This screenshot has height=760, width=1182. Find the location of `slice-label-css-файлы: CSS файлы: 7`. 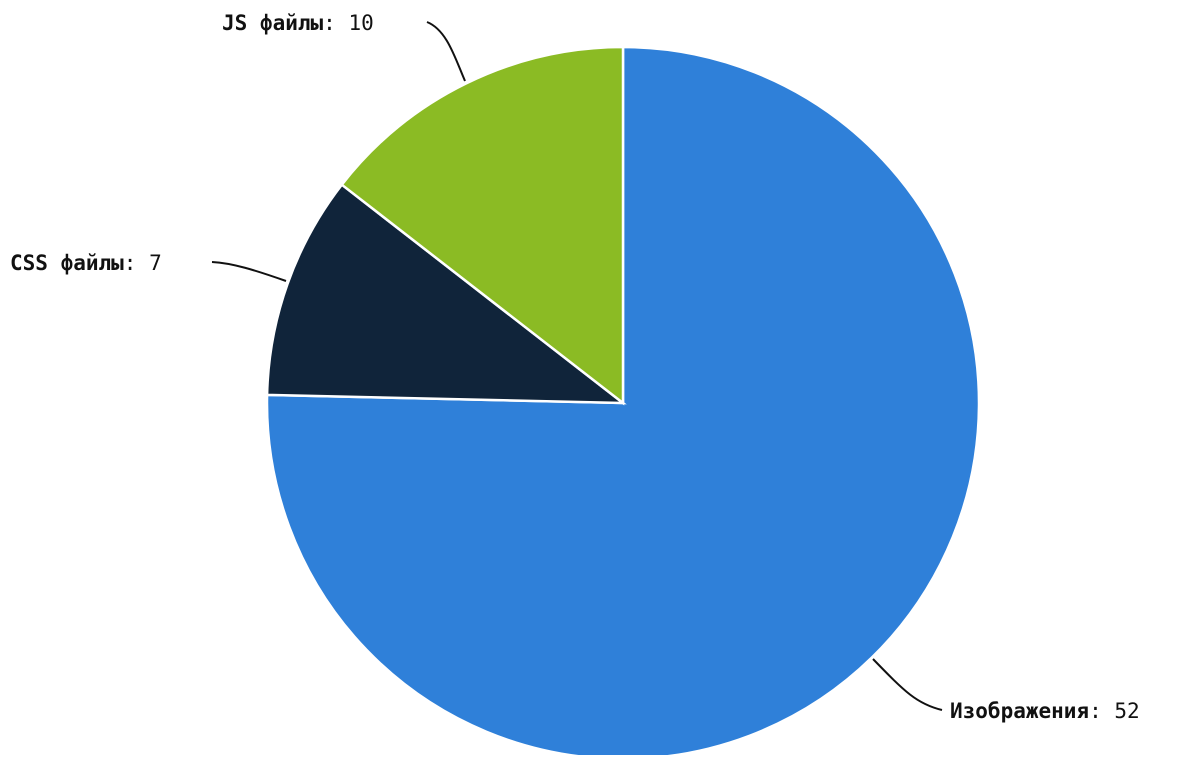

slice-label-css-файлы: CSS файлы: 7 is located at coordinates (86, 263).